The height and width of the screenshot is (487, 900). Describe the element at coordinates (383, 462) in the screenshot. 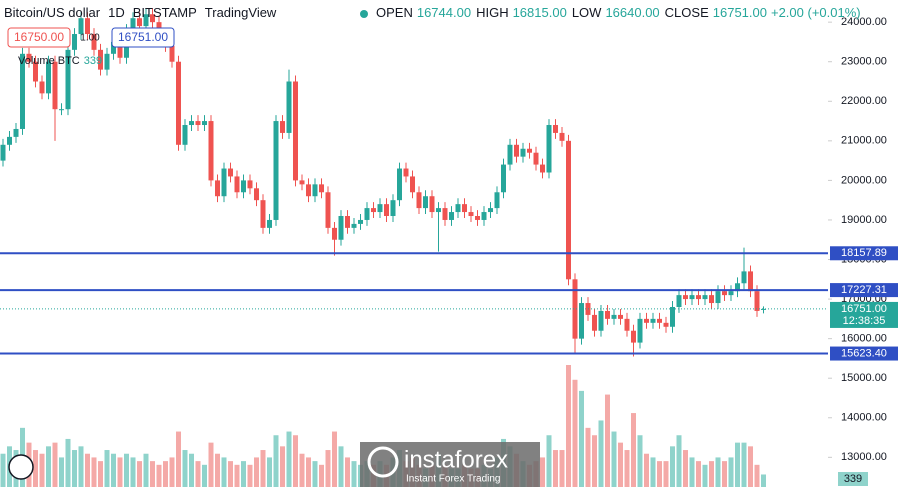

I see `watermark-logo` at that location.